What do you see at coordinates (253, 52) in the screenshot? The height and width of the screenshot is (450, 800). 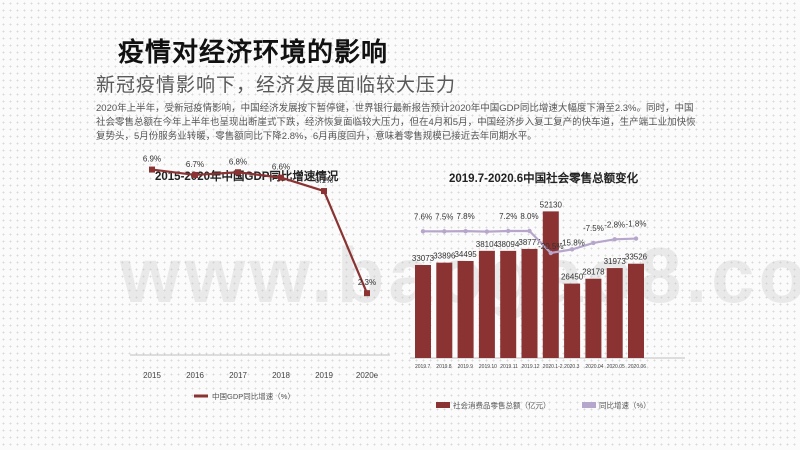 I see `page-title: 疫情对经济环境的影响` at bounding box center [253, 52].